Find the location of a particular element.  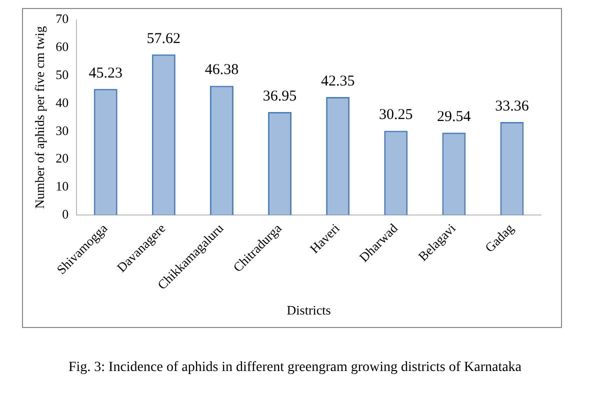

data-label: 42.35 is located at coordinates (337, 81).